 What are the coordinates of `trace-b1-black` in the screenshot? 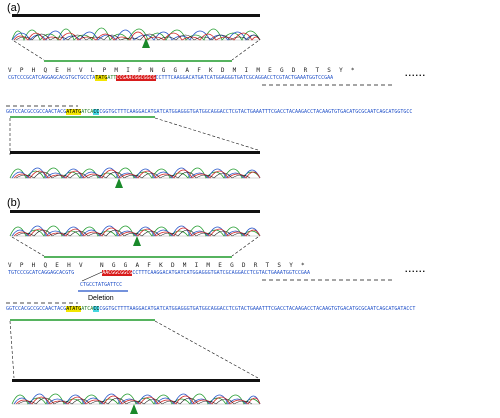 It's located at (133, 233).